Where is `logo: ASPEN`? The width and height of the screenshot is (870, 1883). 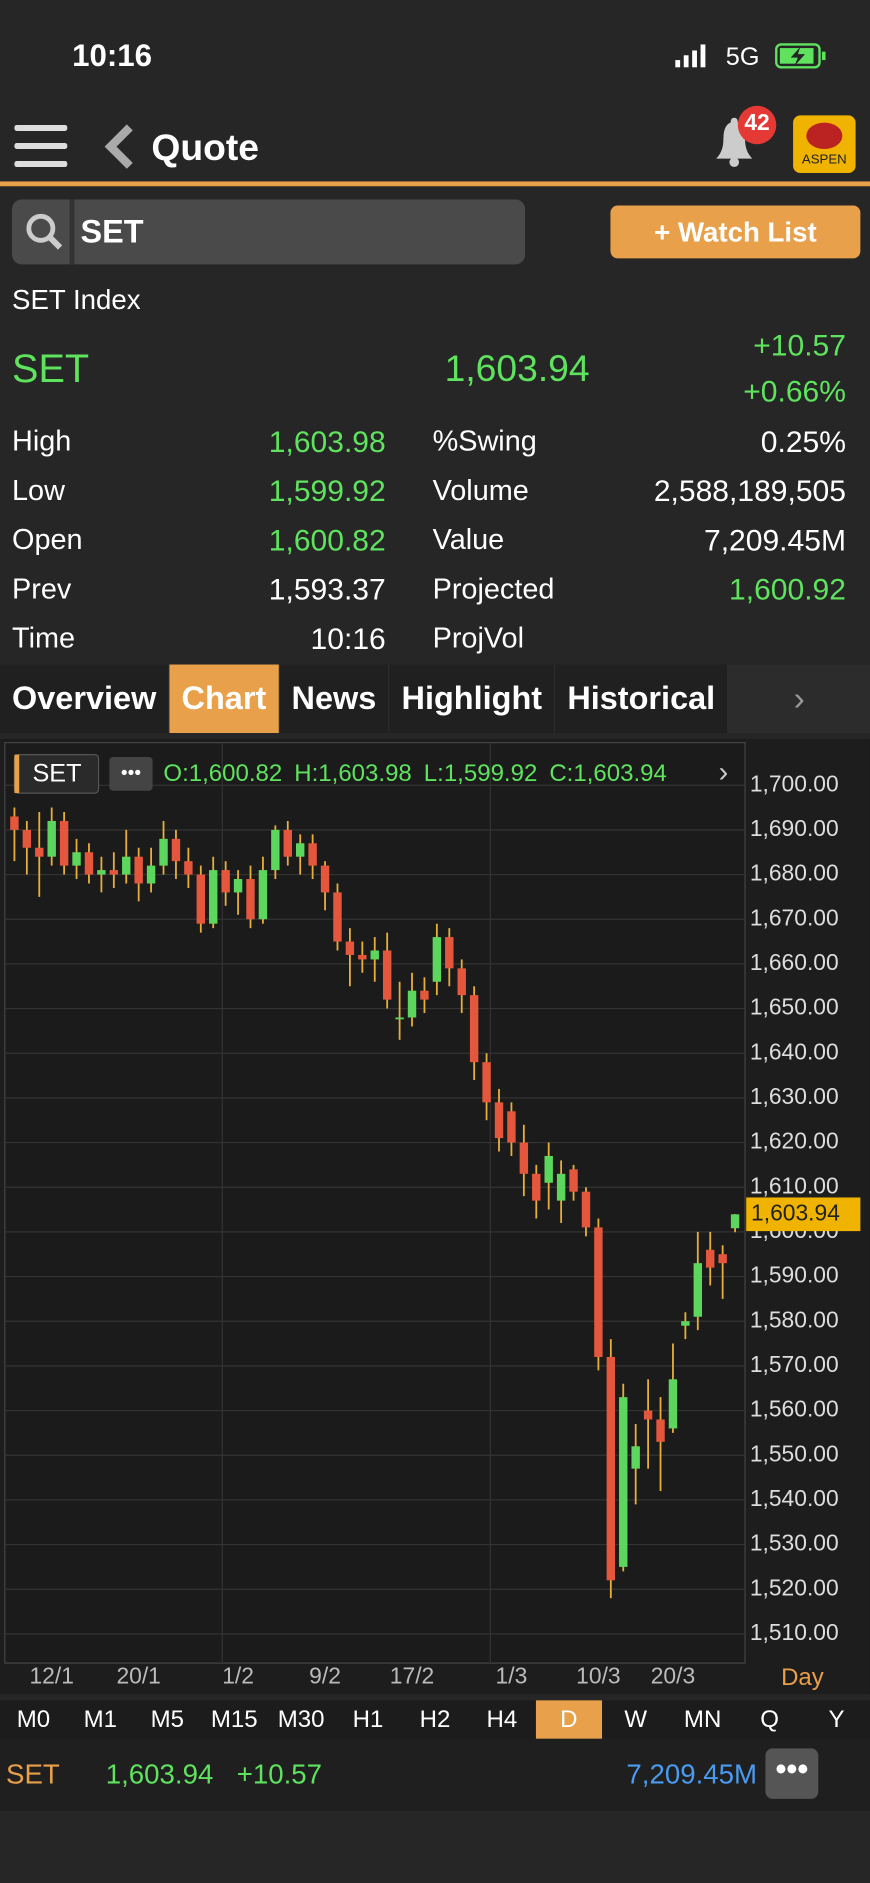 logo: ASPEN is located at coordinates (824, 144).